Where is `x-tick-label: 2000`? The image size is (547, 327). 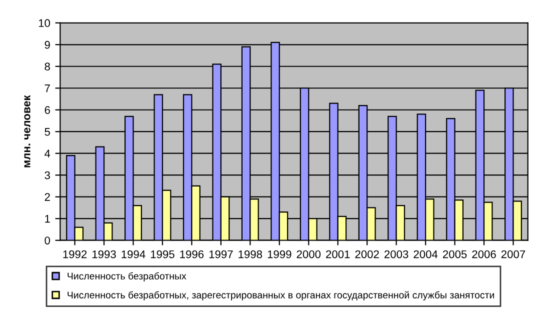 x-tick-label: 2000 is located at coordinates (308, 254).